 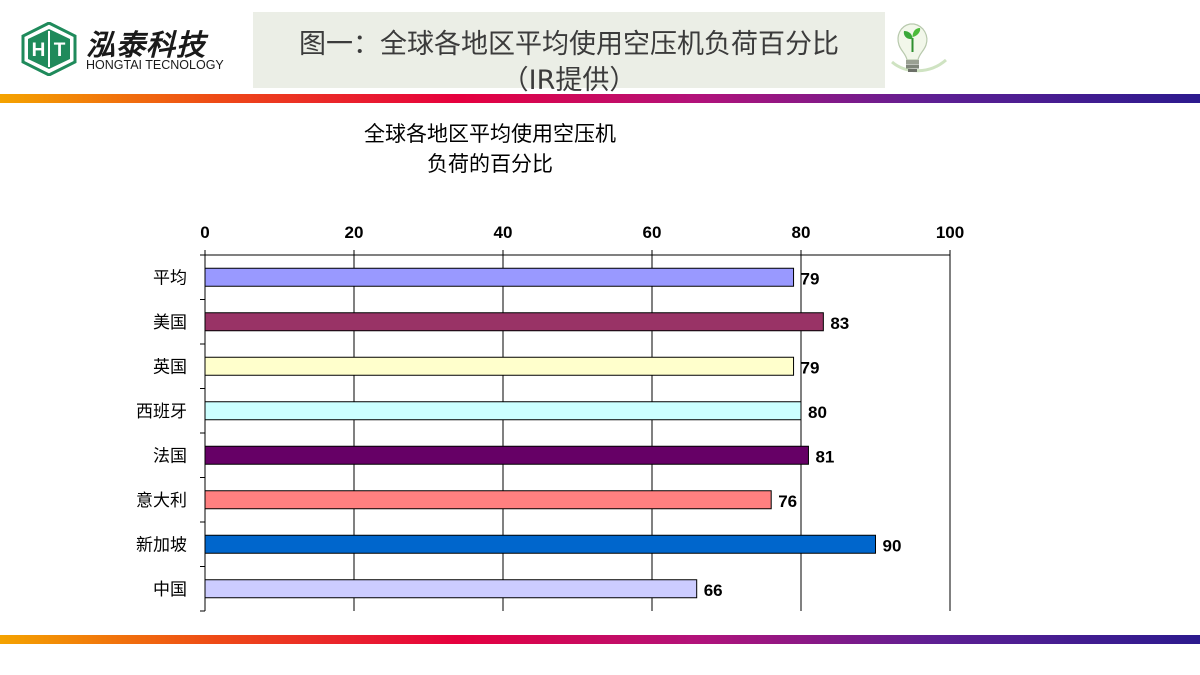 What do you see at coordinates (161, 545) in the screenshot?
I see `category-label-6: 新加坡` at bounding box center [161, 545].